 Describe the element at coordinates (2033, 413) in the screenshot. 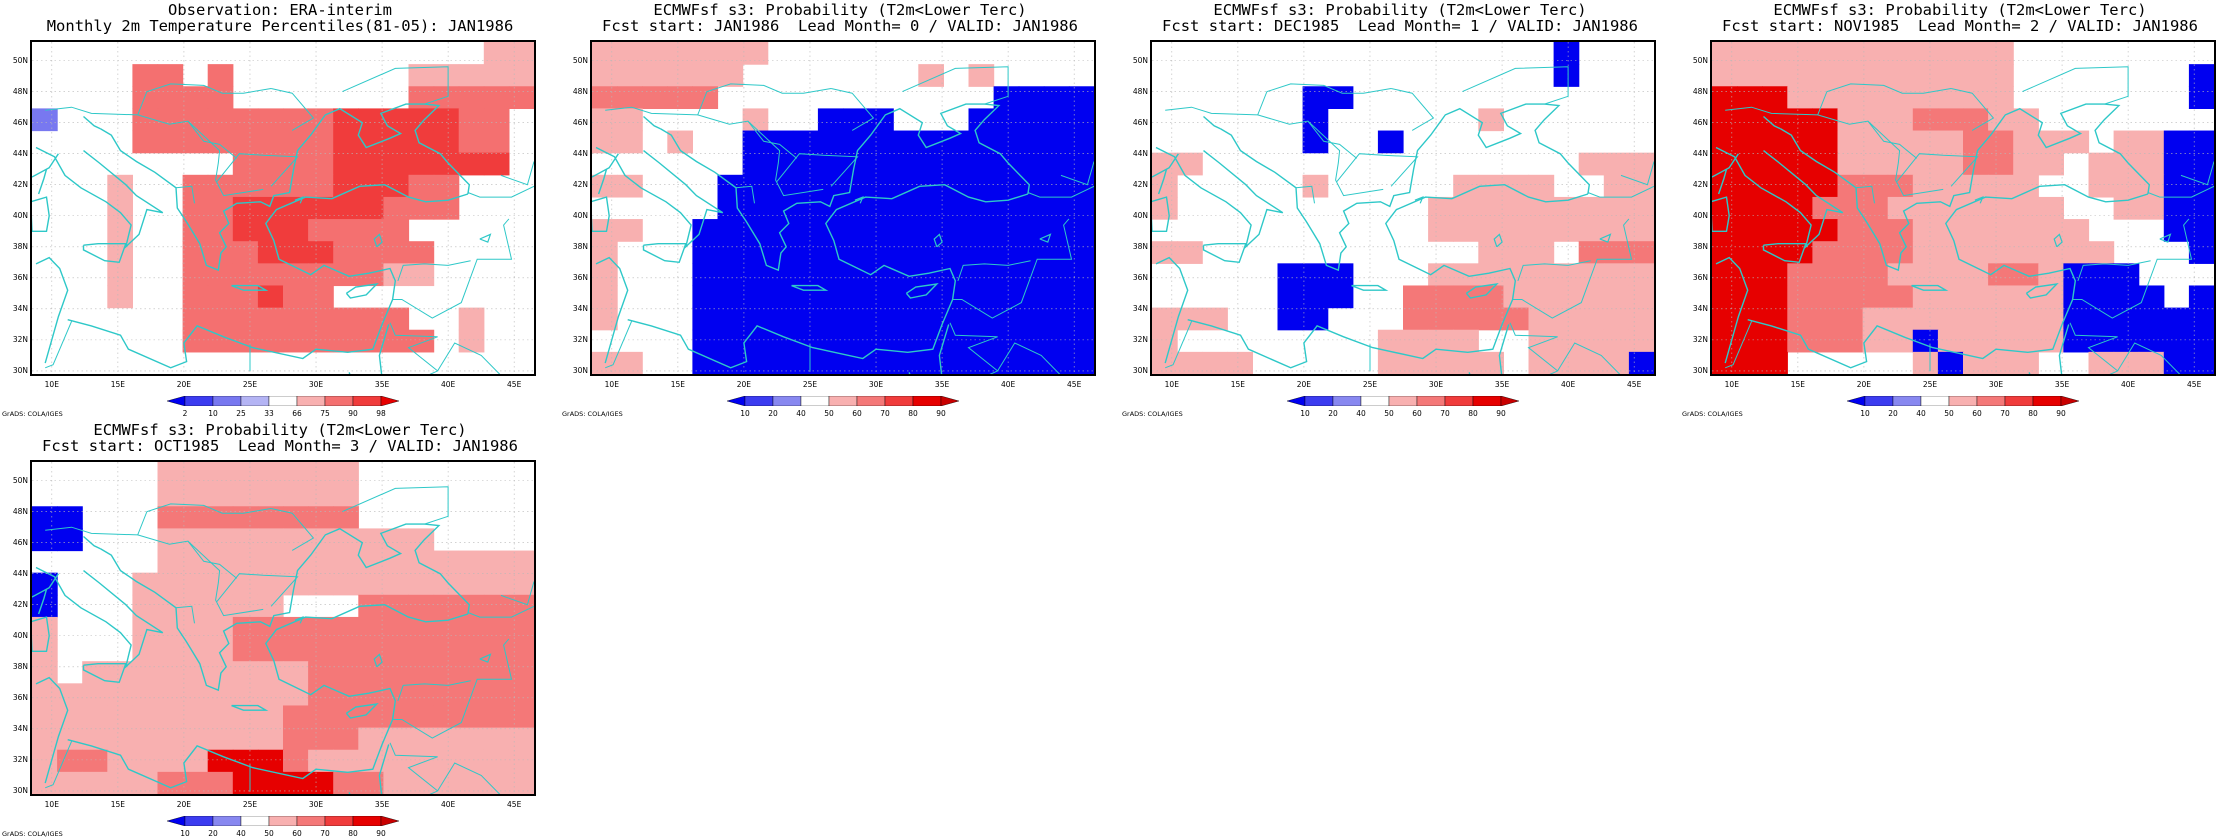

I see `colorbar-tick-label: 80` at that location.